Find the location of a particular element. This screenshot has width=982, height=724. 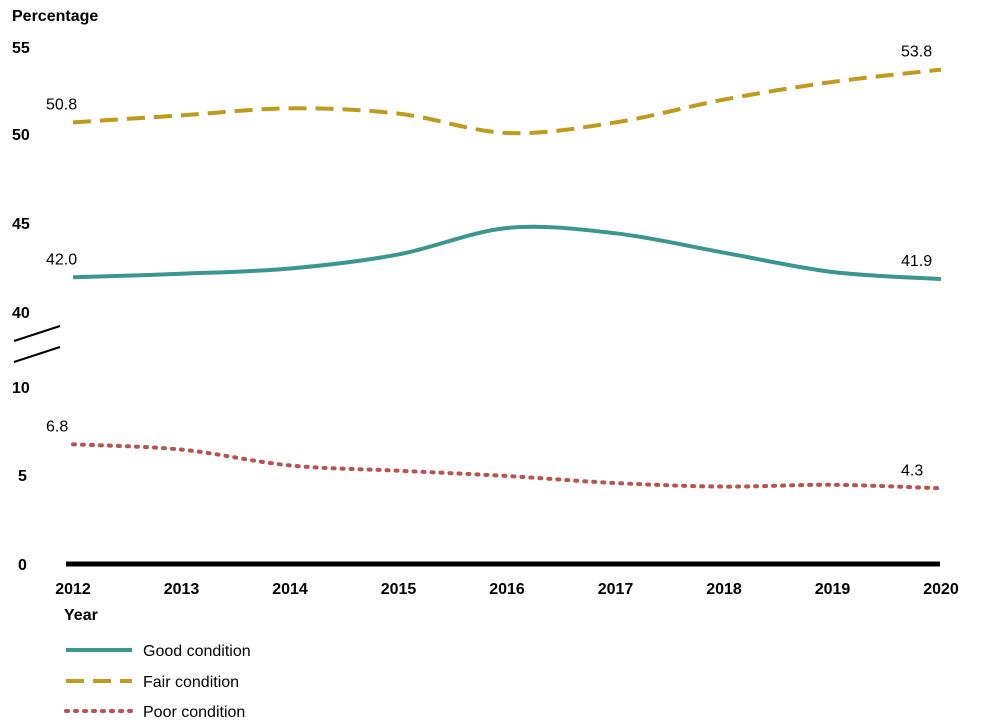

x-tick-label: 2016 is located at coordinates (507, 589).